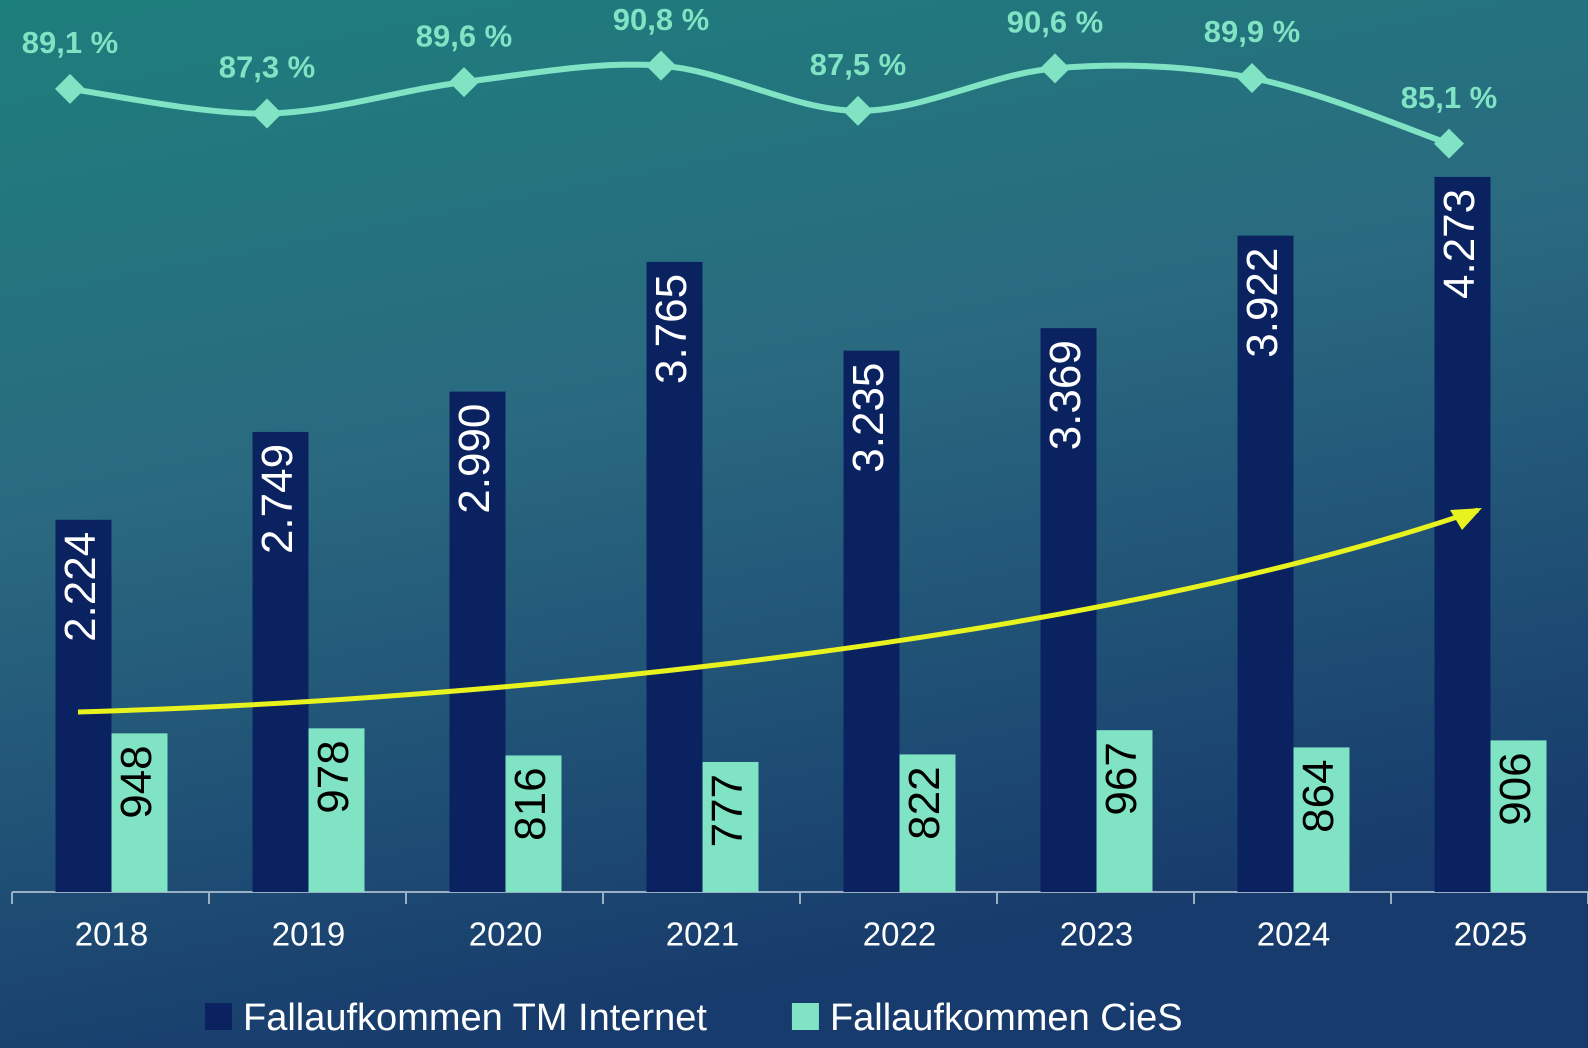 The width and height of the screenshot is (1588, 1048). I want to click on data-label: 89,1 %, so click(70, 42).